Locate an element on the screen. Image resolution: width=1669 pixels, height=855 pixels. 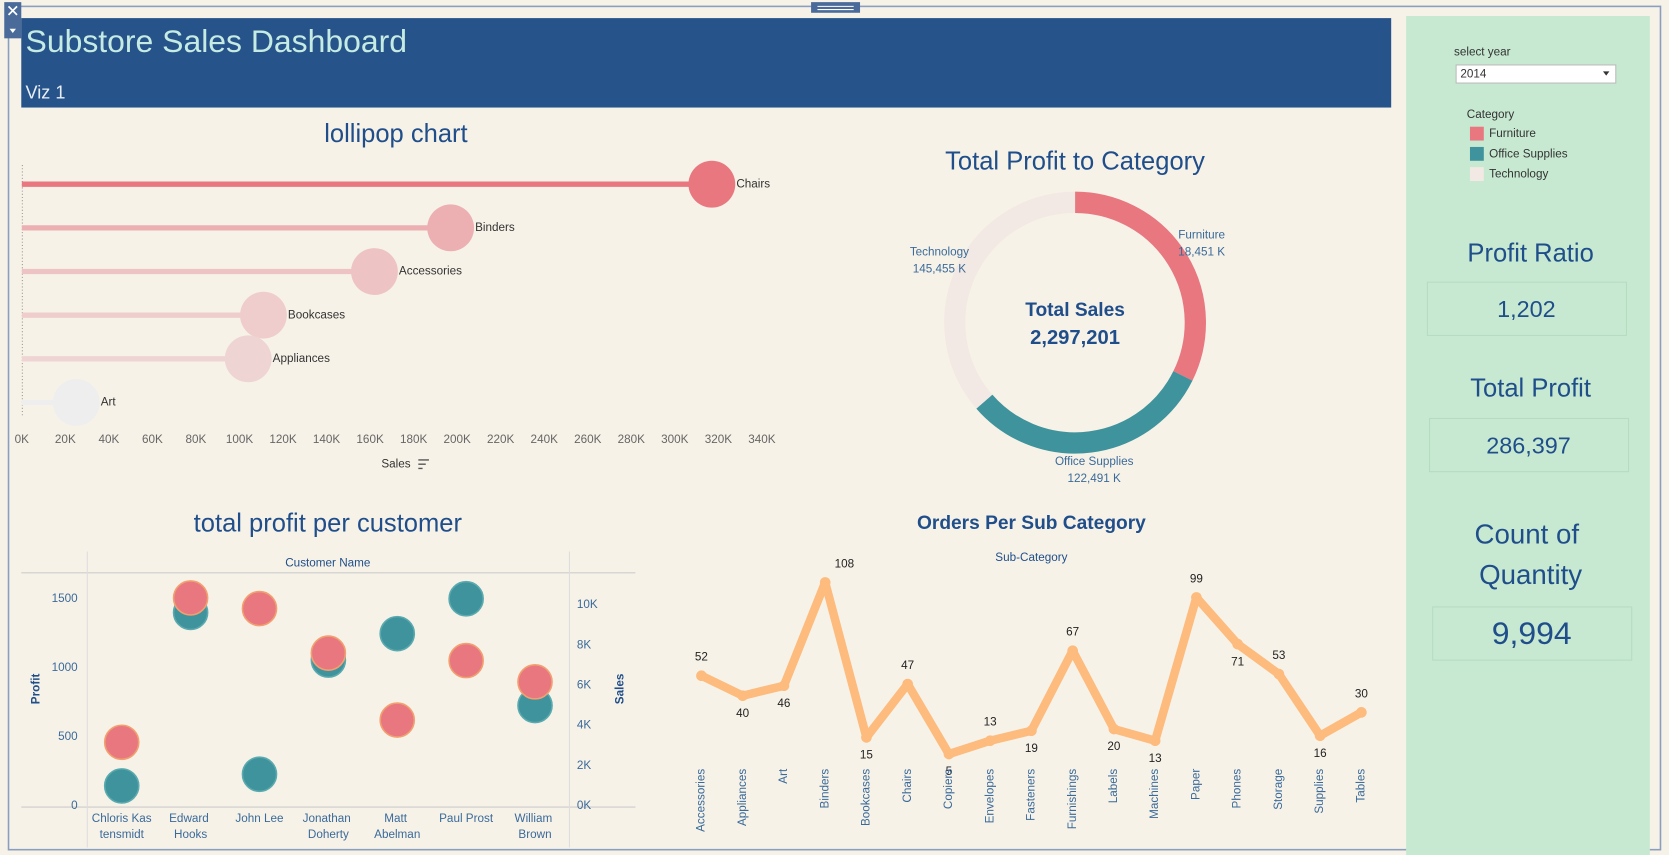
x-tick-label: 320K is located at coordinates (719, 439).